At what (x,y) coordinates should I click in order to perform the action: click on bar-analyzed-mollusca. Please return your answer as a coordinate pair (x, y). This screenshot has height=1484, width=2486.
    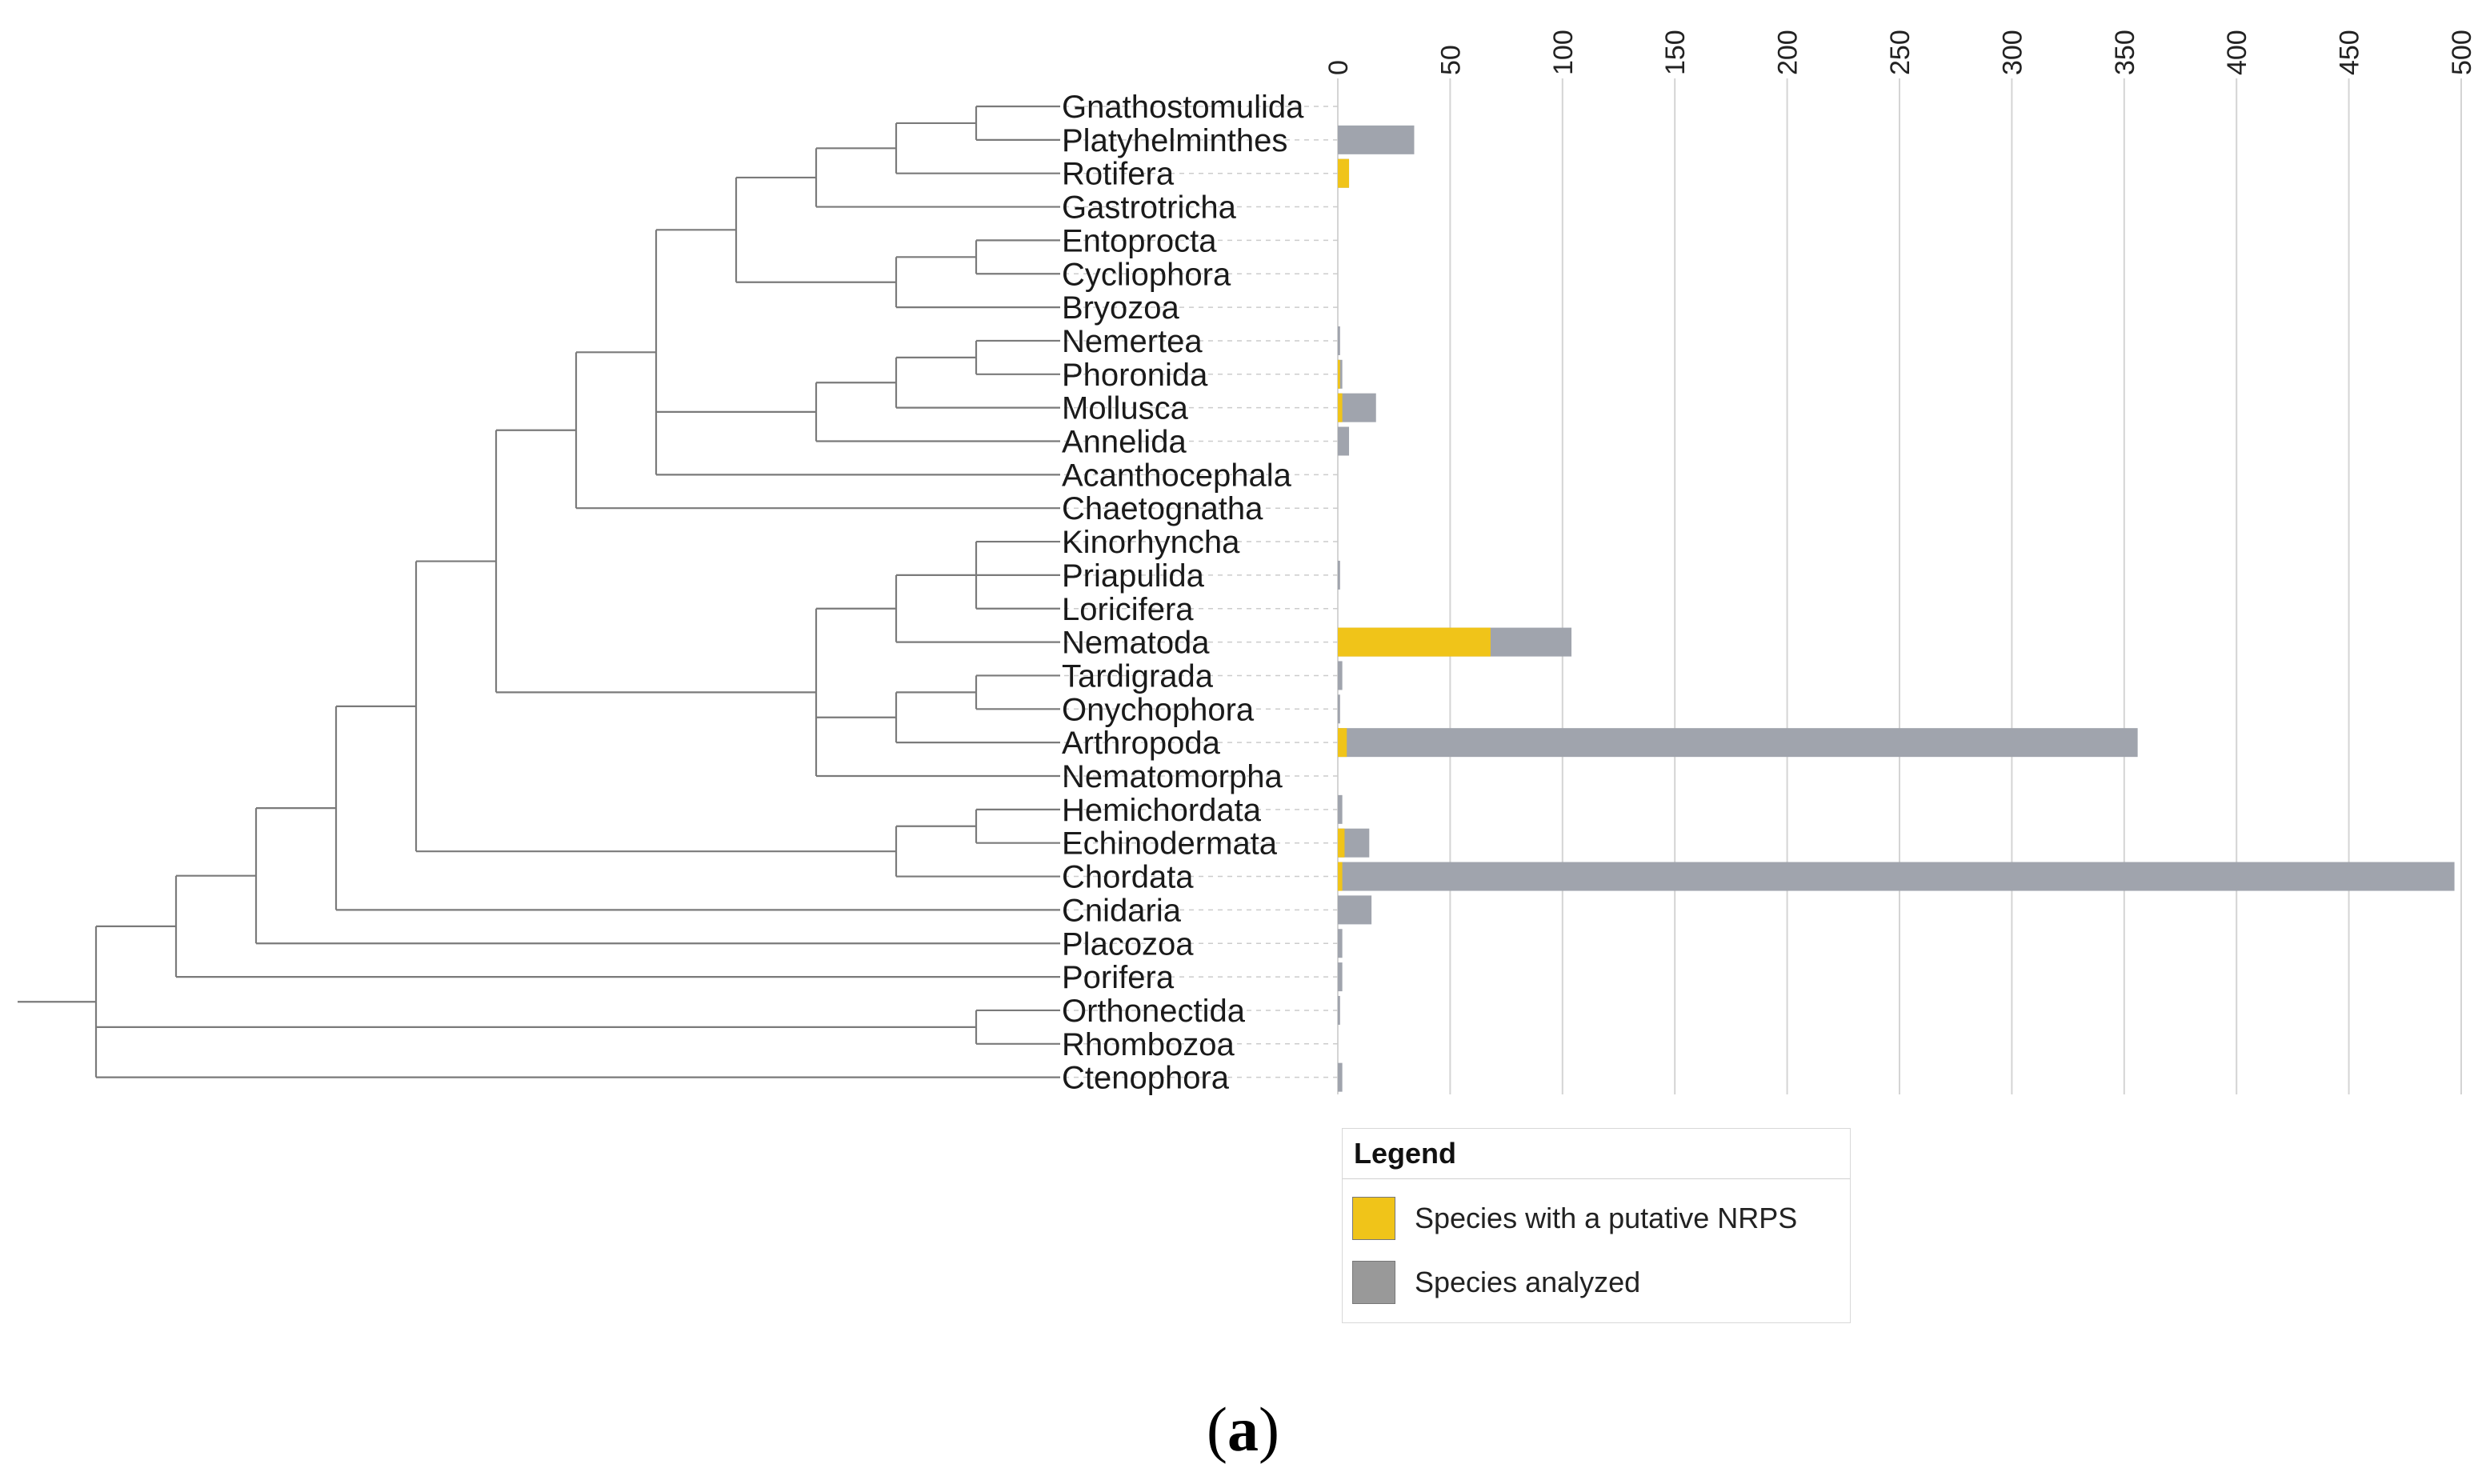
    Looking at the image, I should click on (1357, 407).